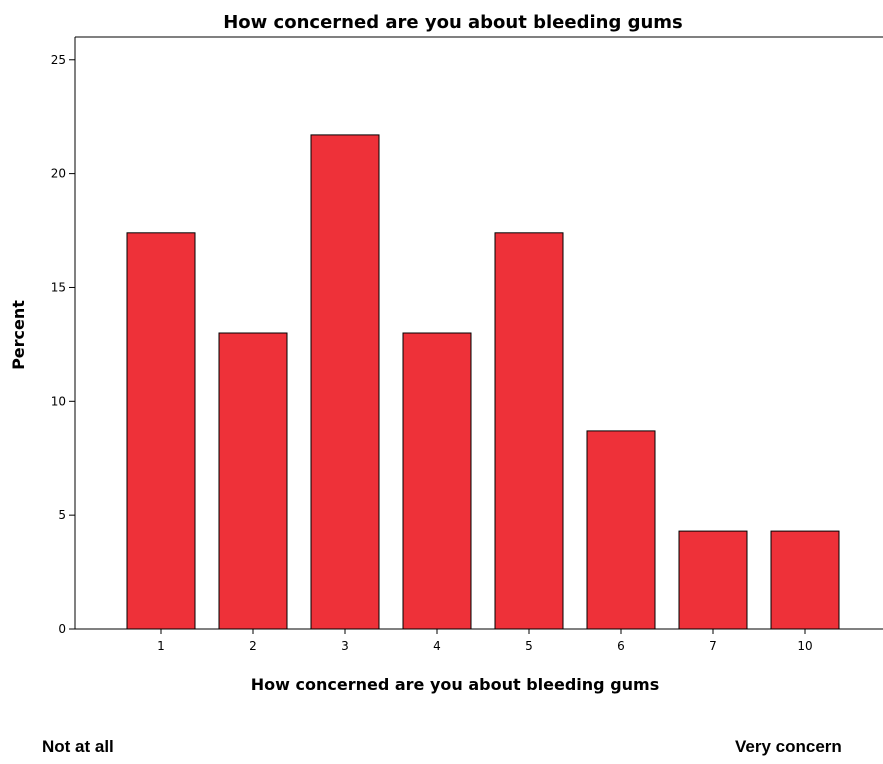 The image size is (883, 764). I want to click on scale-min-label: Not at all, so click(78, 746).